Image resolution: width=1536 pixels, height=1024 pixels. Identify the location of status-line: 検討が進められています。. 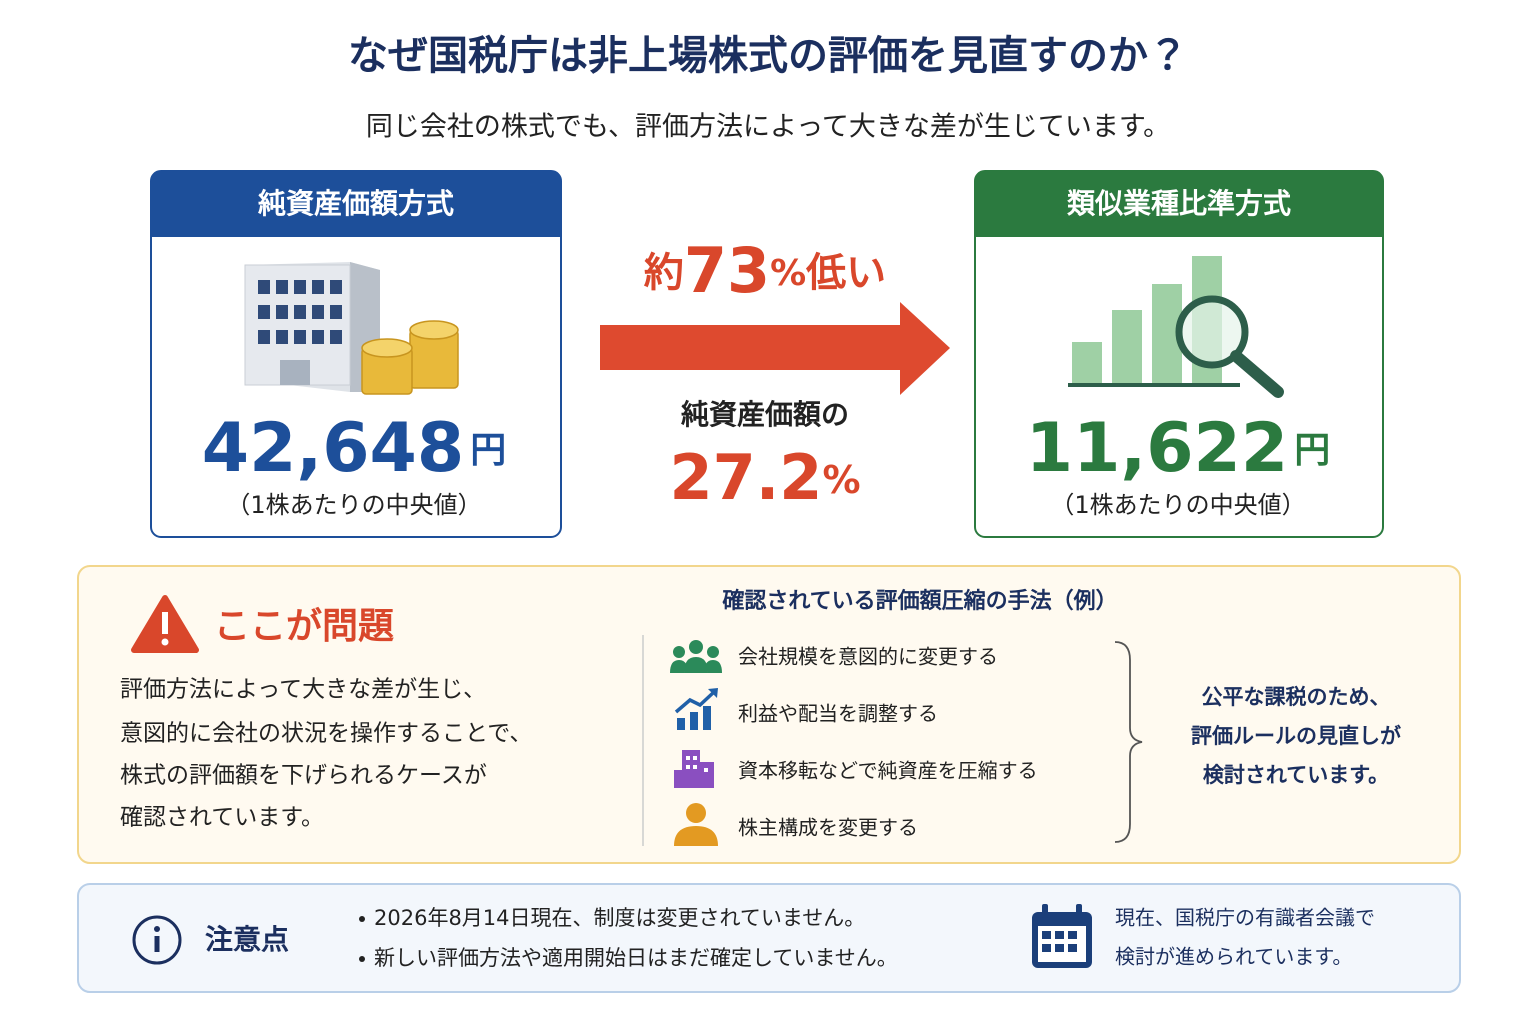
(1233, 957).